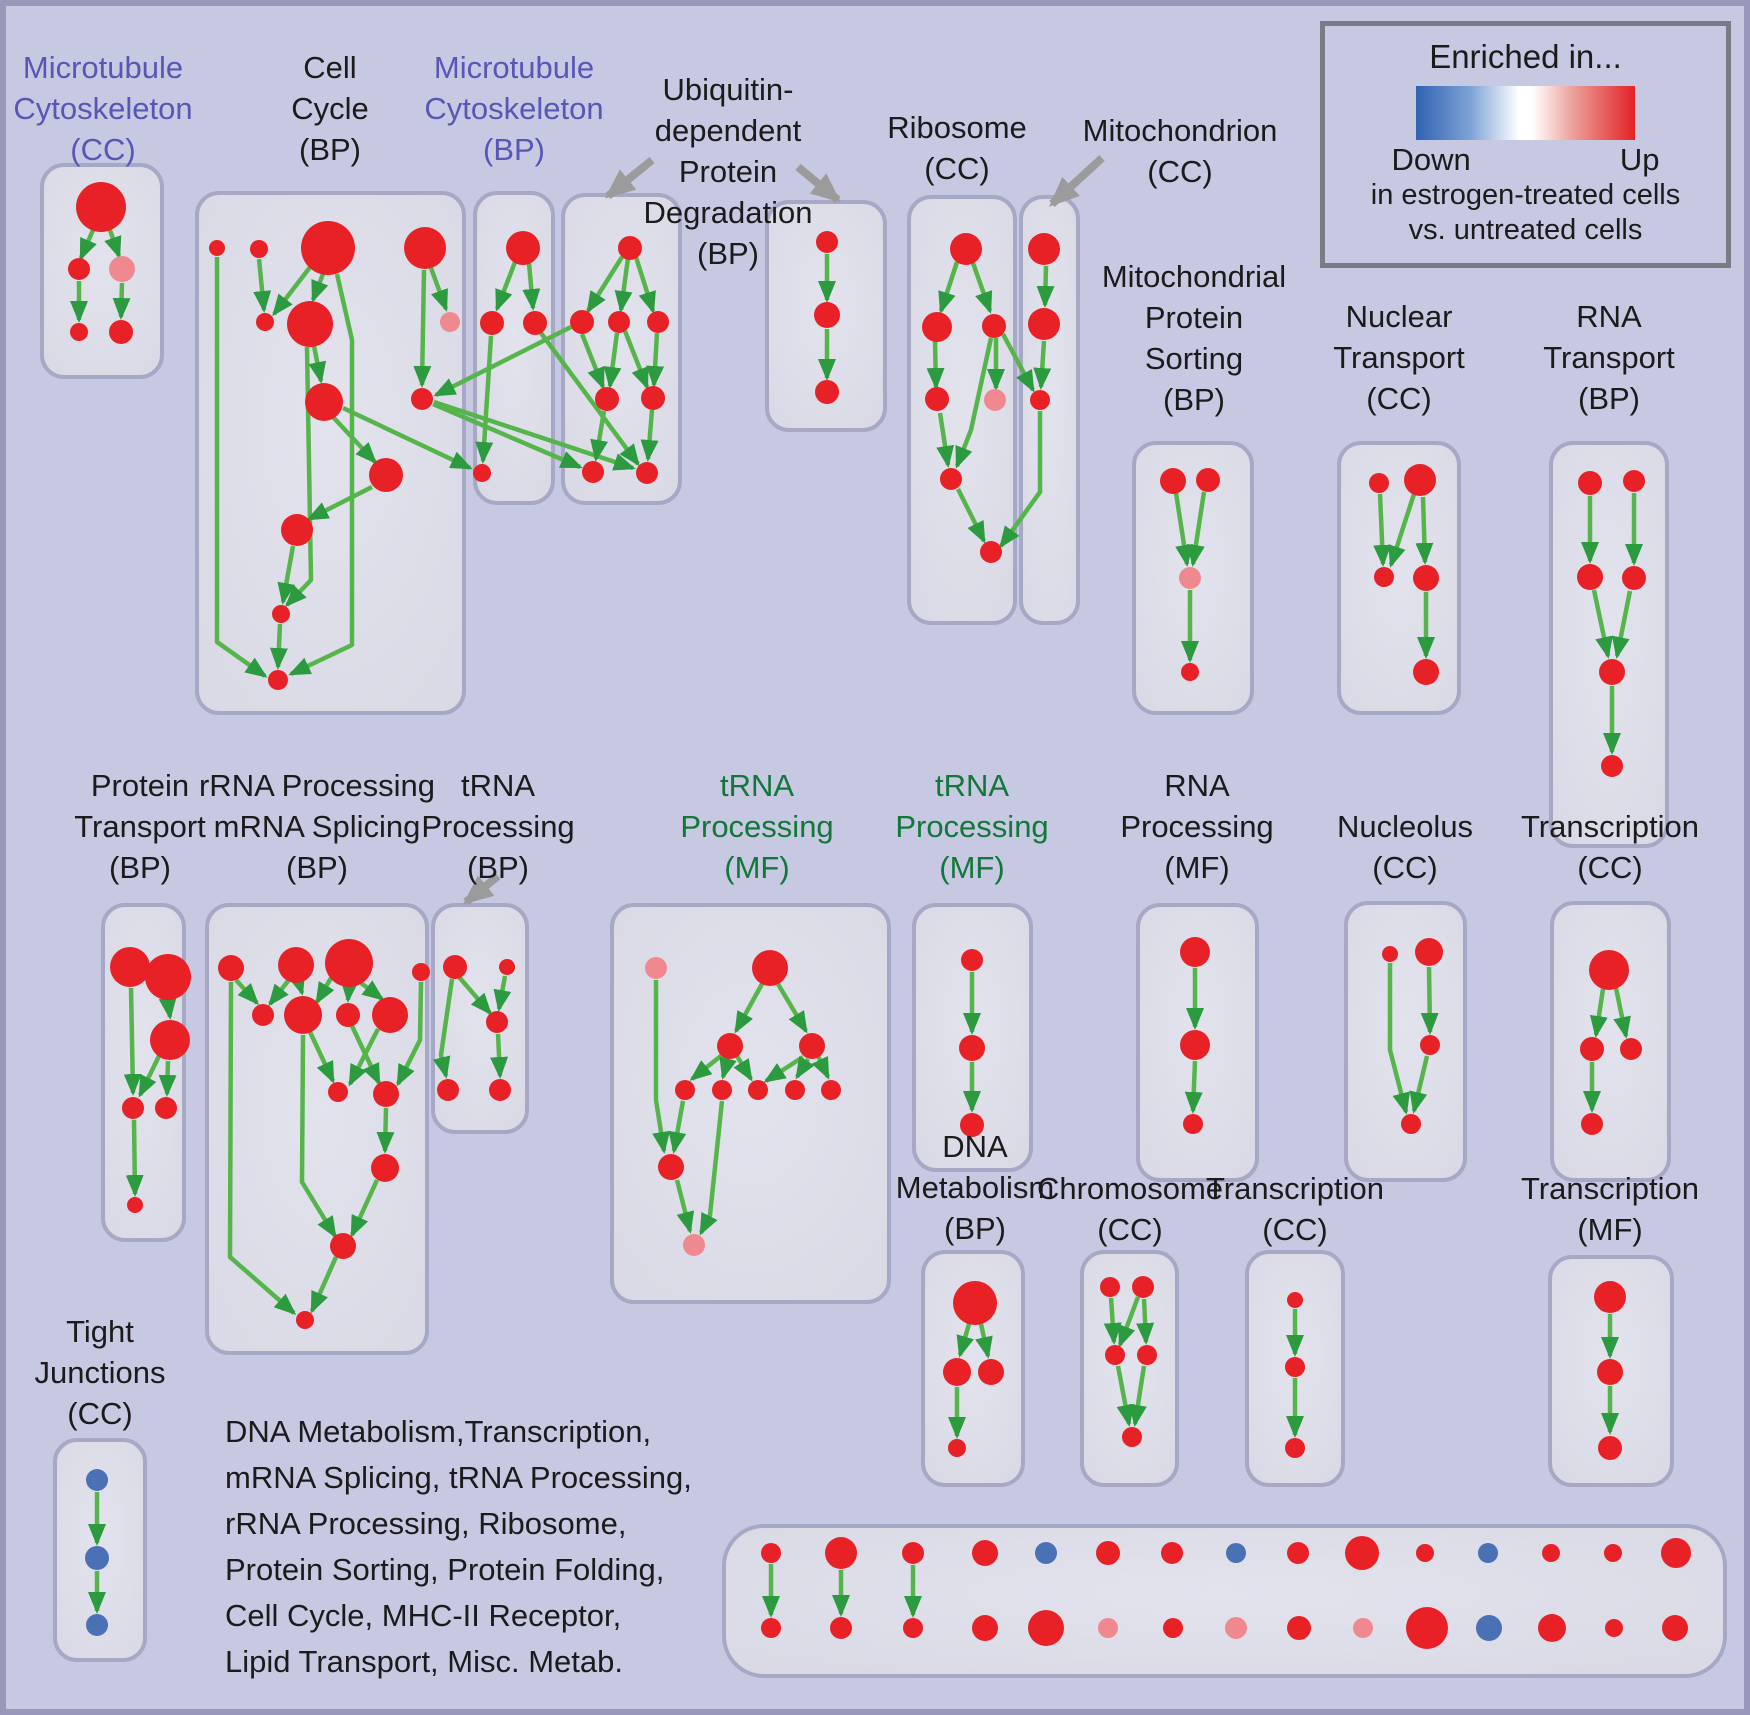  Describe the element at coordinates (975, 1146) in the screenshot. I see `label-line: DNA` at that location.